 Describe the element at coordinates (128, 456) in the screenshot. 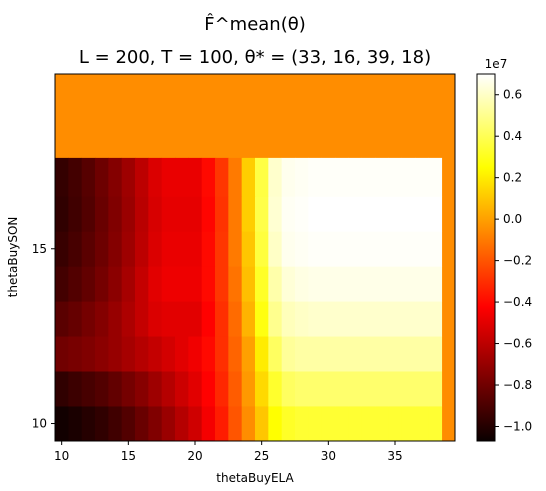

I see `x-tick-label: 15` at that location.